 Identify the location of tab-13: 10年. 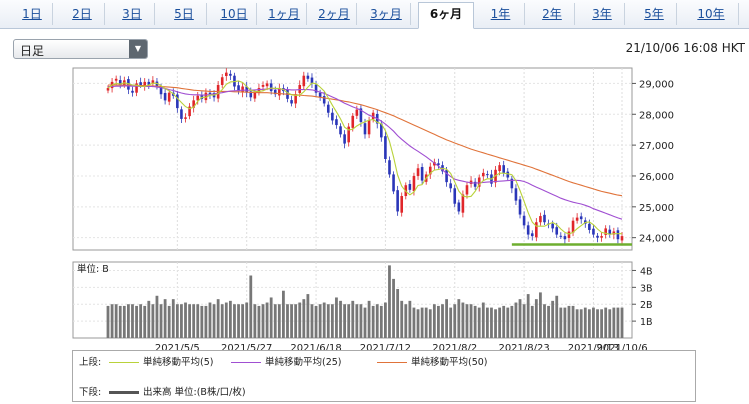
(711, 14).